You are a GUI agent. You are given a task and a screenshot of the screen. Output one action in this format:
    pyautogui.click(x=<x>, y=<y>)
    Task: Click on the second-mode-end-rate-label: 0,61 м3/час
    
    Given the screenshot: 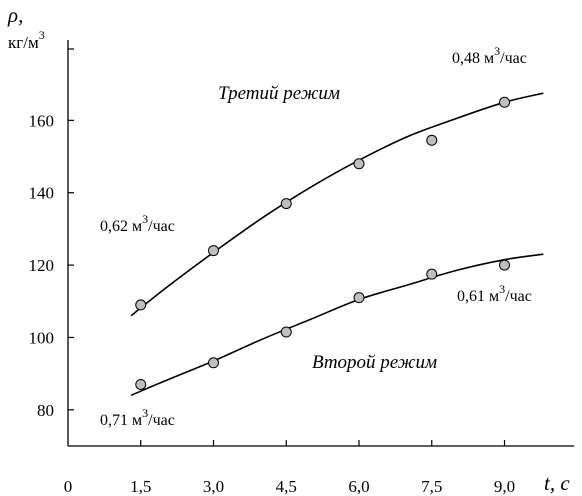 What is the action you would take?
    pyautogui.click(x=494, y=293)
    